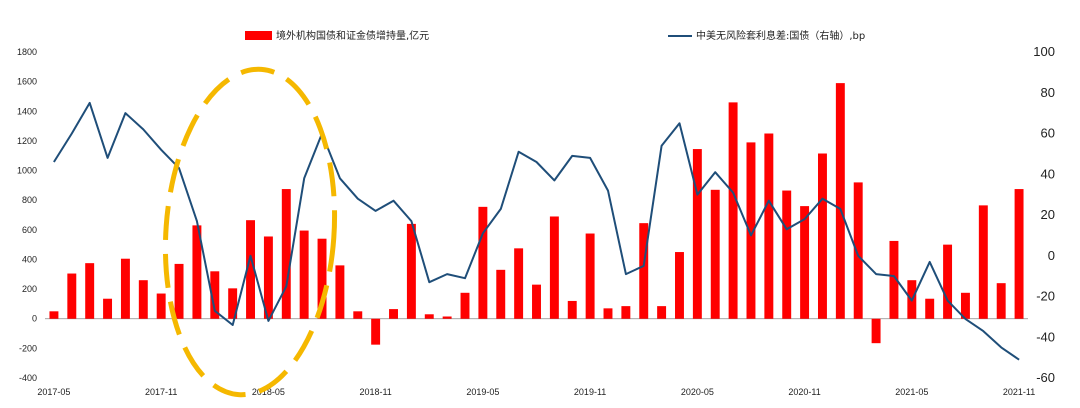 Image resolution: width=1080 pixels, height=408 pixels. I want to click on y-left-tick-label: 200, so click(29, 289).